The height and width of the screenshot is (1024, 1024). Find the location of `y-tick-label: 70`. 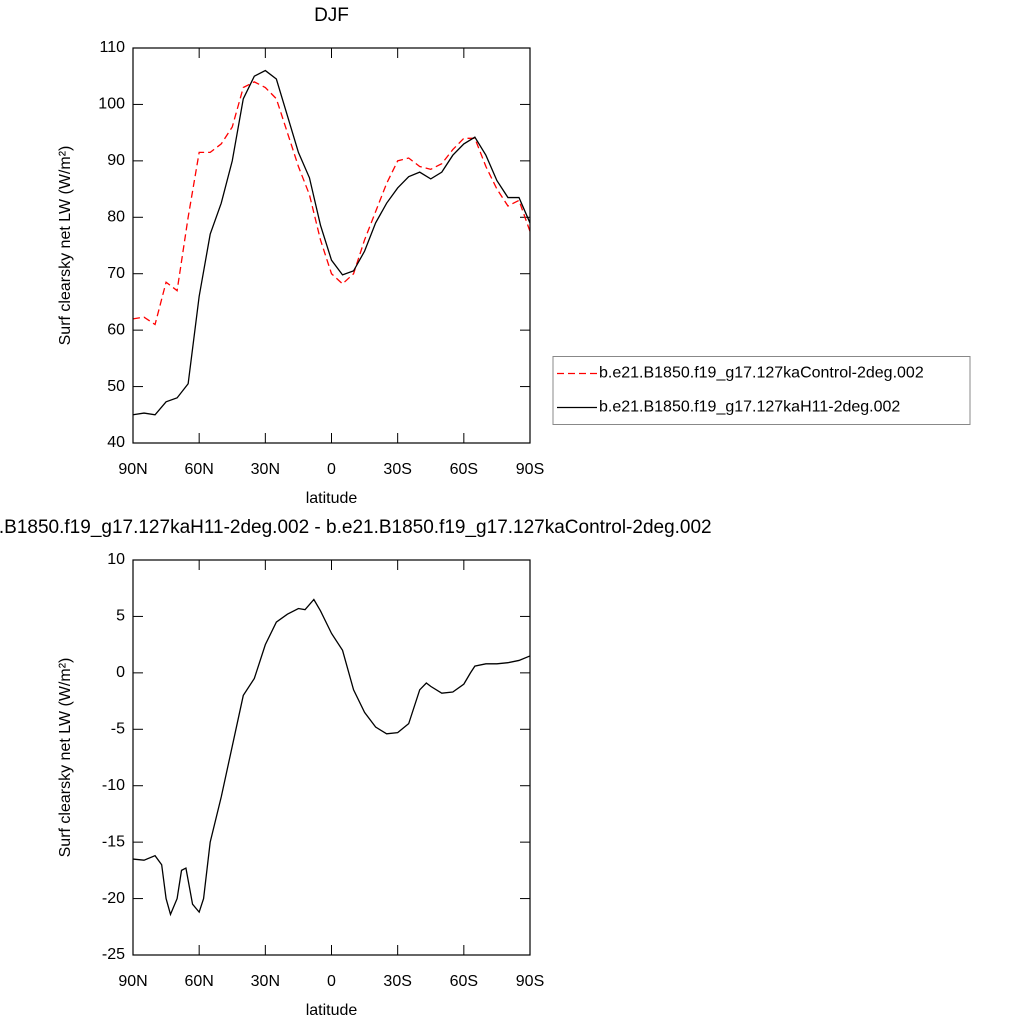

y-tick-label: 70 is located at coordinates (116, 273).